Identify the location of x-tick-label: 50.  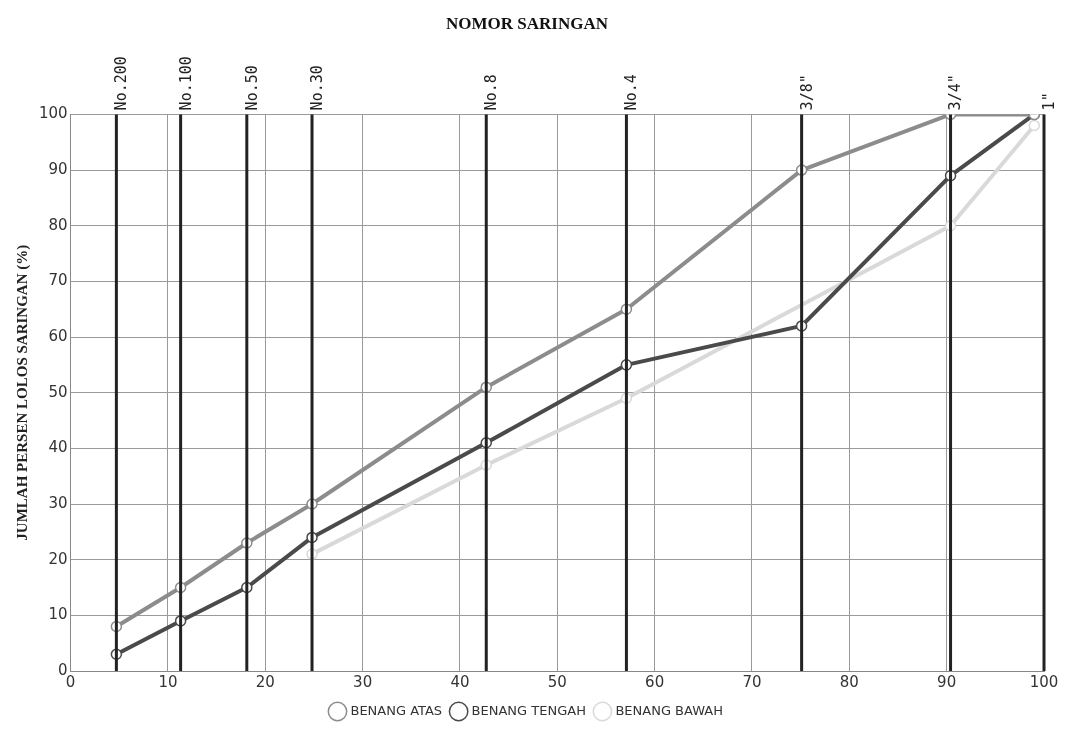
(557, 681).